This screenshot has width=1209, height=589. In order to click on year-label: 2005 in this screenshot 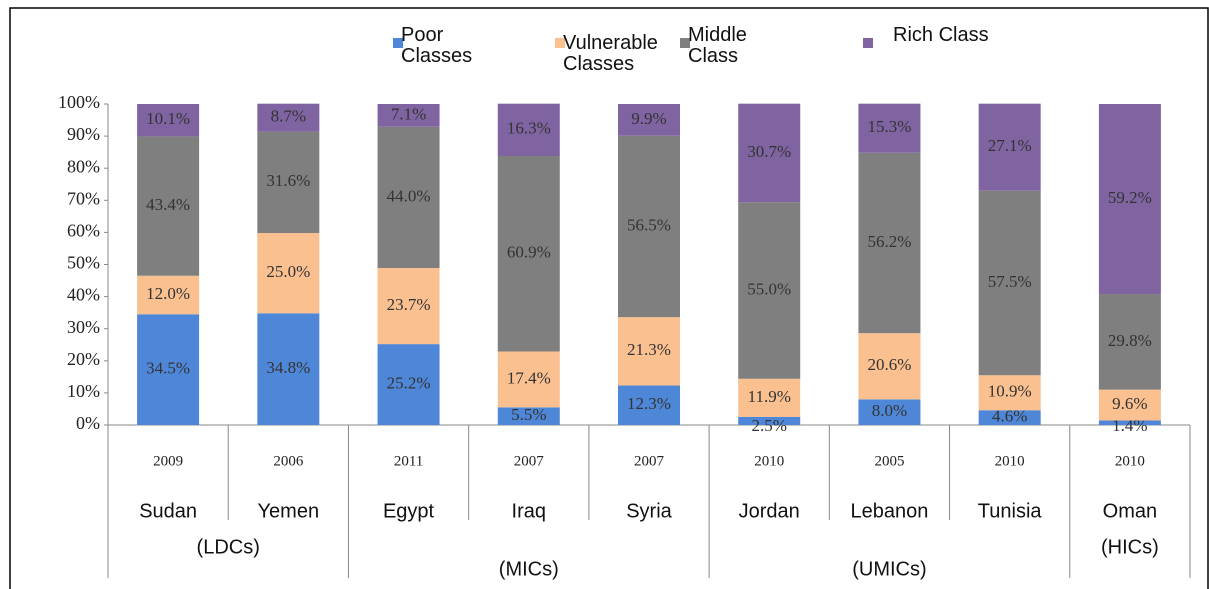, I will do `click(889, 461)`.